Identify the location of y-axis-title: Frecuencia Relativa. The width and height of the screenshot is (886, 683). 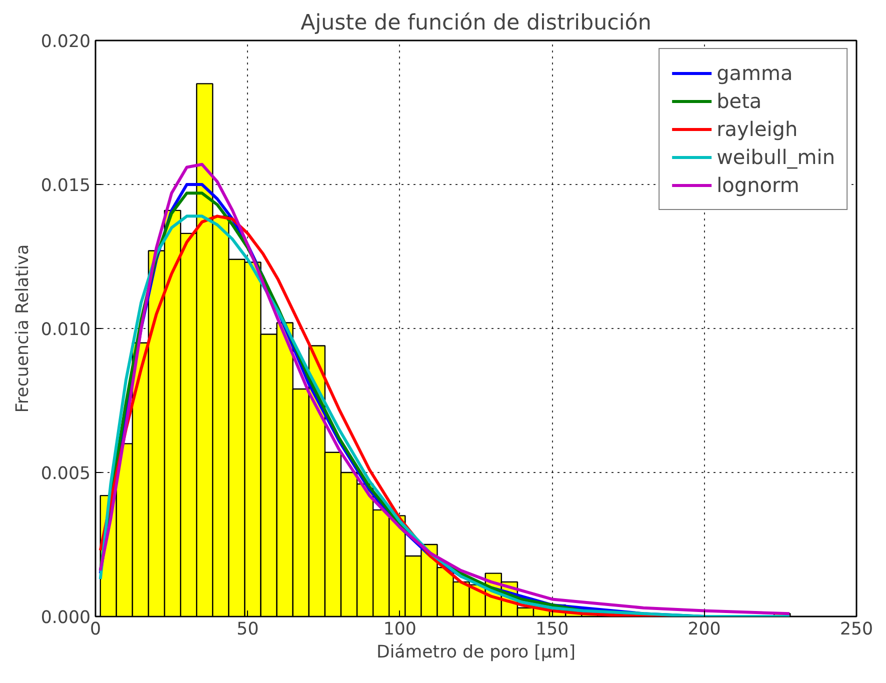
(22, 328).